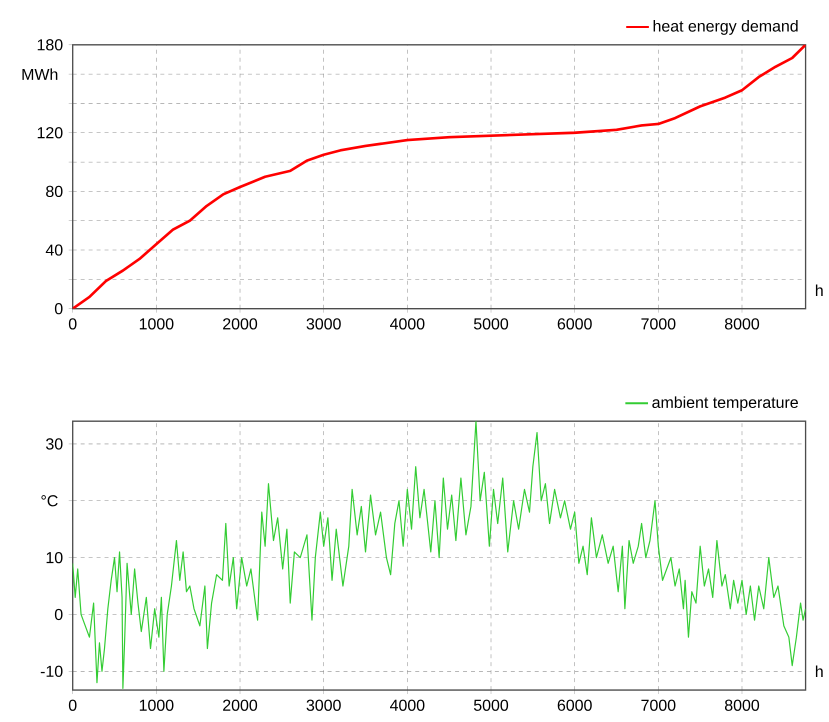 Image resolution: width=829 pixels, height=722 pixels. What do you see at coordinates (54, 444) in the screenshot?
I see `y-tick-label: 30` at bounding box center [54, 444].